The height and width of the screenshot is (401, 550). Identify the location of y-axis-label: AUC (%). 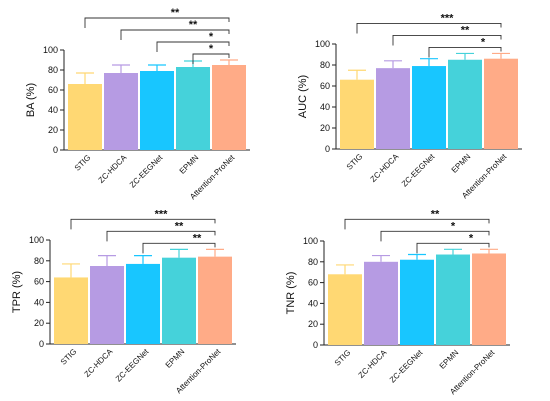
(303, 96).